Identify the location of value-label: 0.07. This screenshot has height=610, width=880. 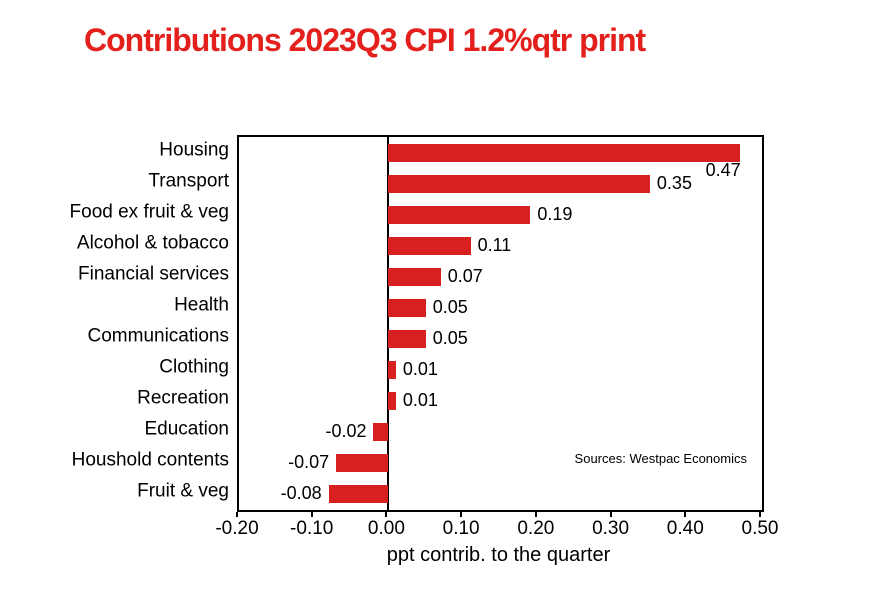
(465, 275).